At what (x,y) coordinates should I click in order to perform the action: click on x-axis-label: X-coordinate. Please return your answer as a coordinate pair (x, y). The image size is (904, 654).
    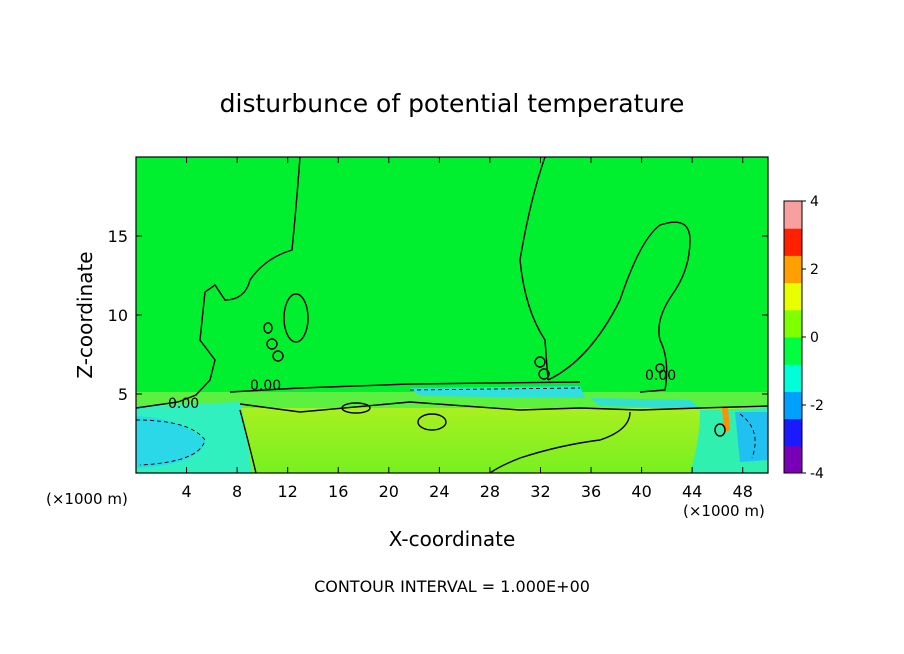
    Looking at the image, I should click on (452, 539).